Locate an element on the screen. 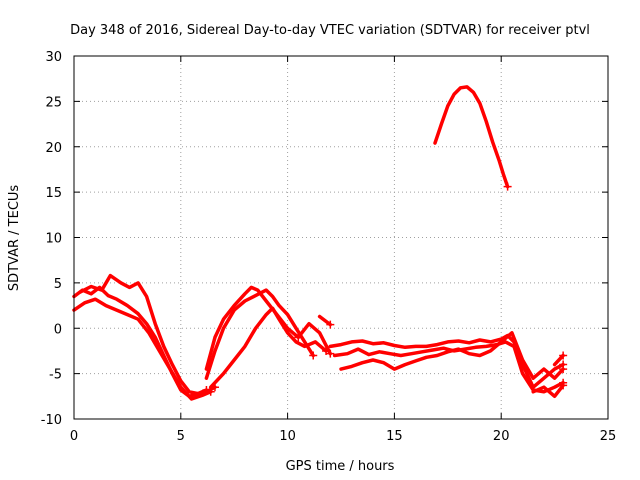 The width and height of the screenshot is (640, 480). y-tick-label: 25 is located at coordinates (53, 102).